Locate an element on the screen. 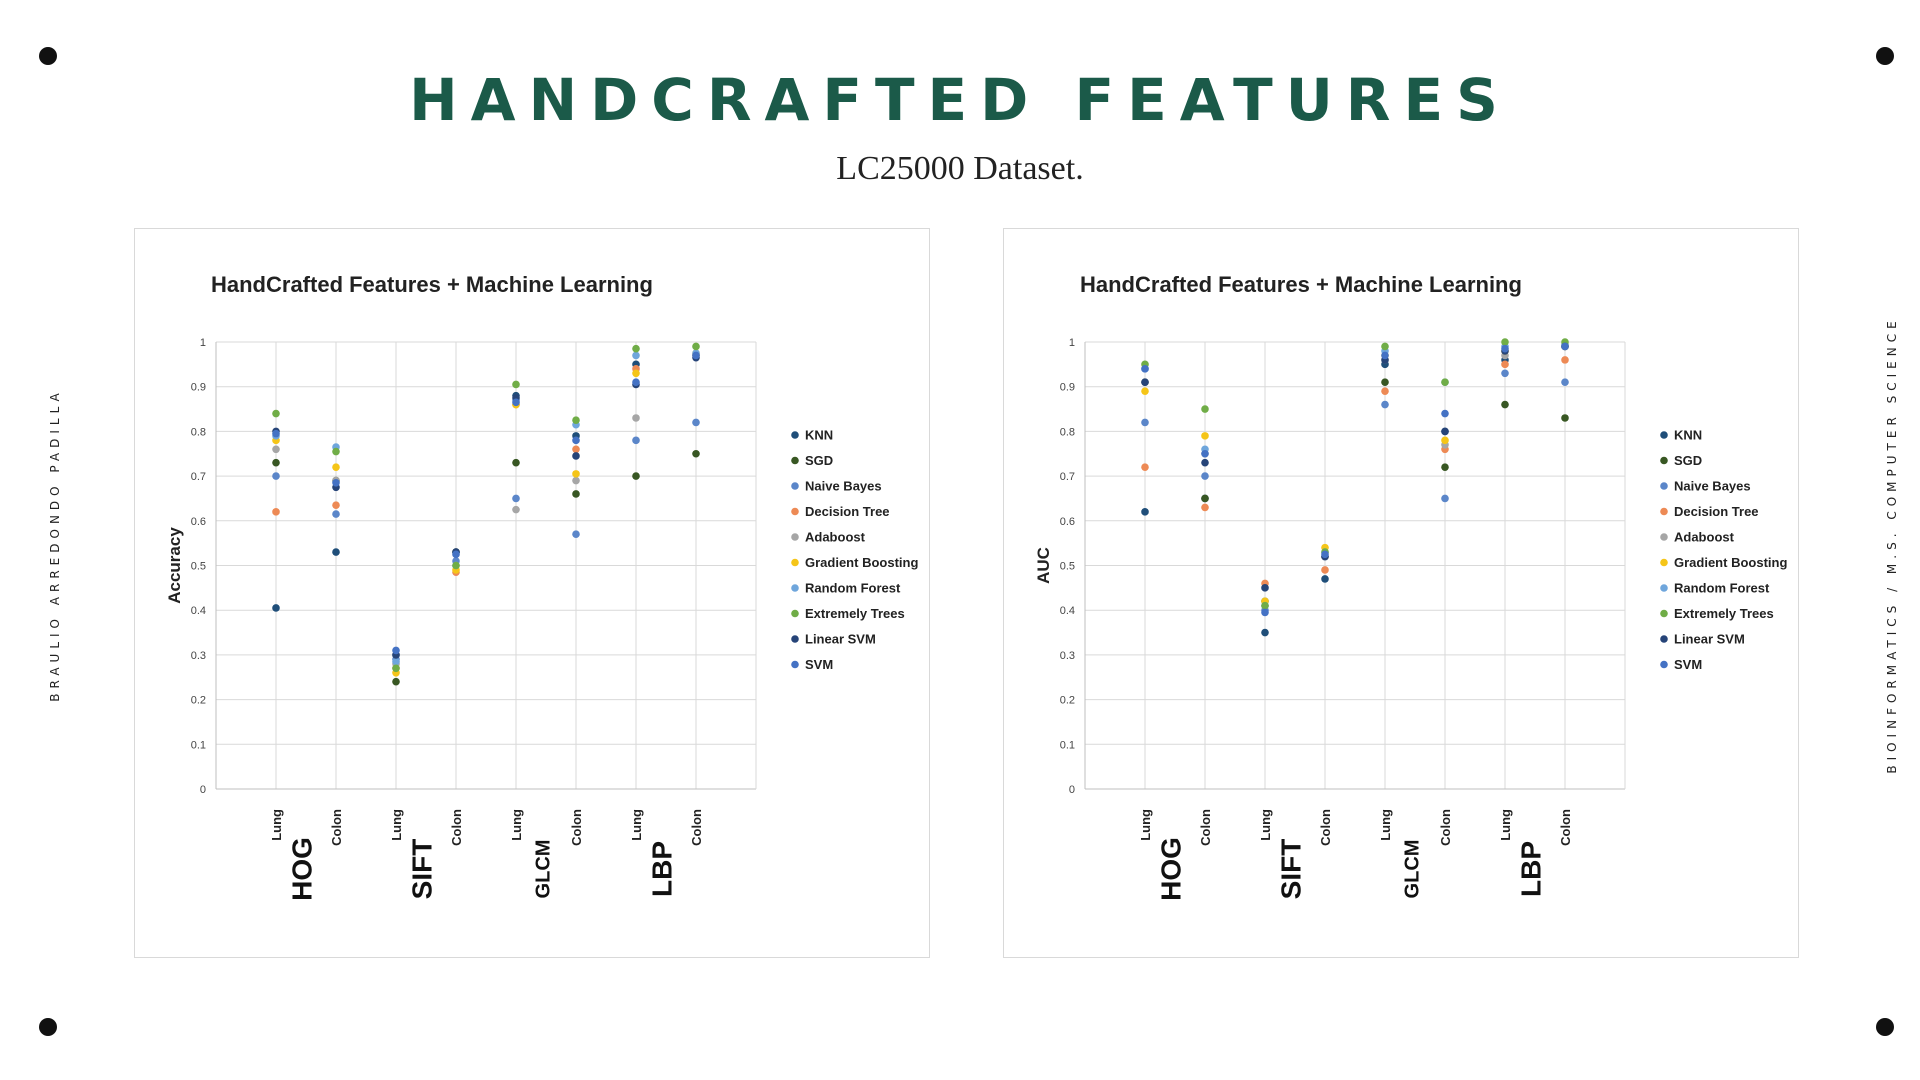 The height and width of the screenshot is (1080, 1920). corner-dot-top-right is located at coordinates (1885, 56).